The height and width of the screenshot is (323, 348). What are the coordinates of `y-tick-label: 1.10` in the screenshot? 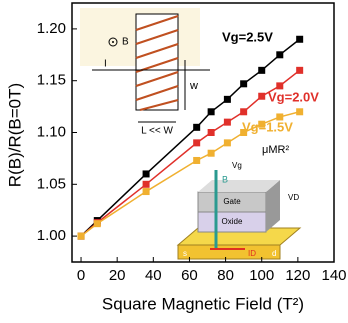 It's located at (51, 131).